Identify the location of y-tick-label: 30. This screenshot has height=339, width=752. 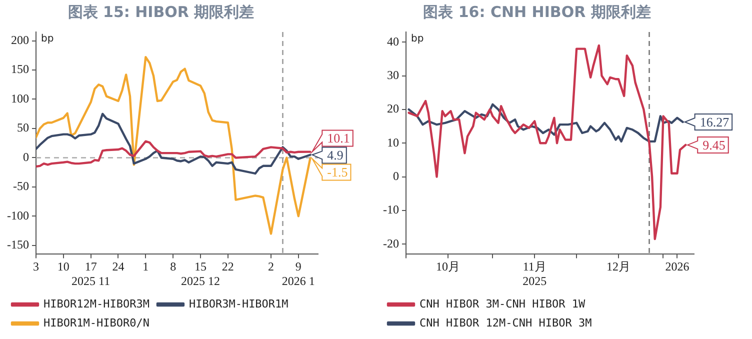
(392, 75).